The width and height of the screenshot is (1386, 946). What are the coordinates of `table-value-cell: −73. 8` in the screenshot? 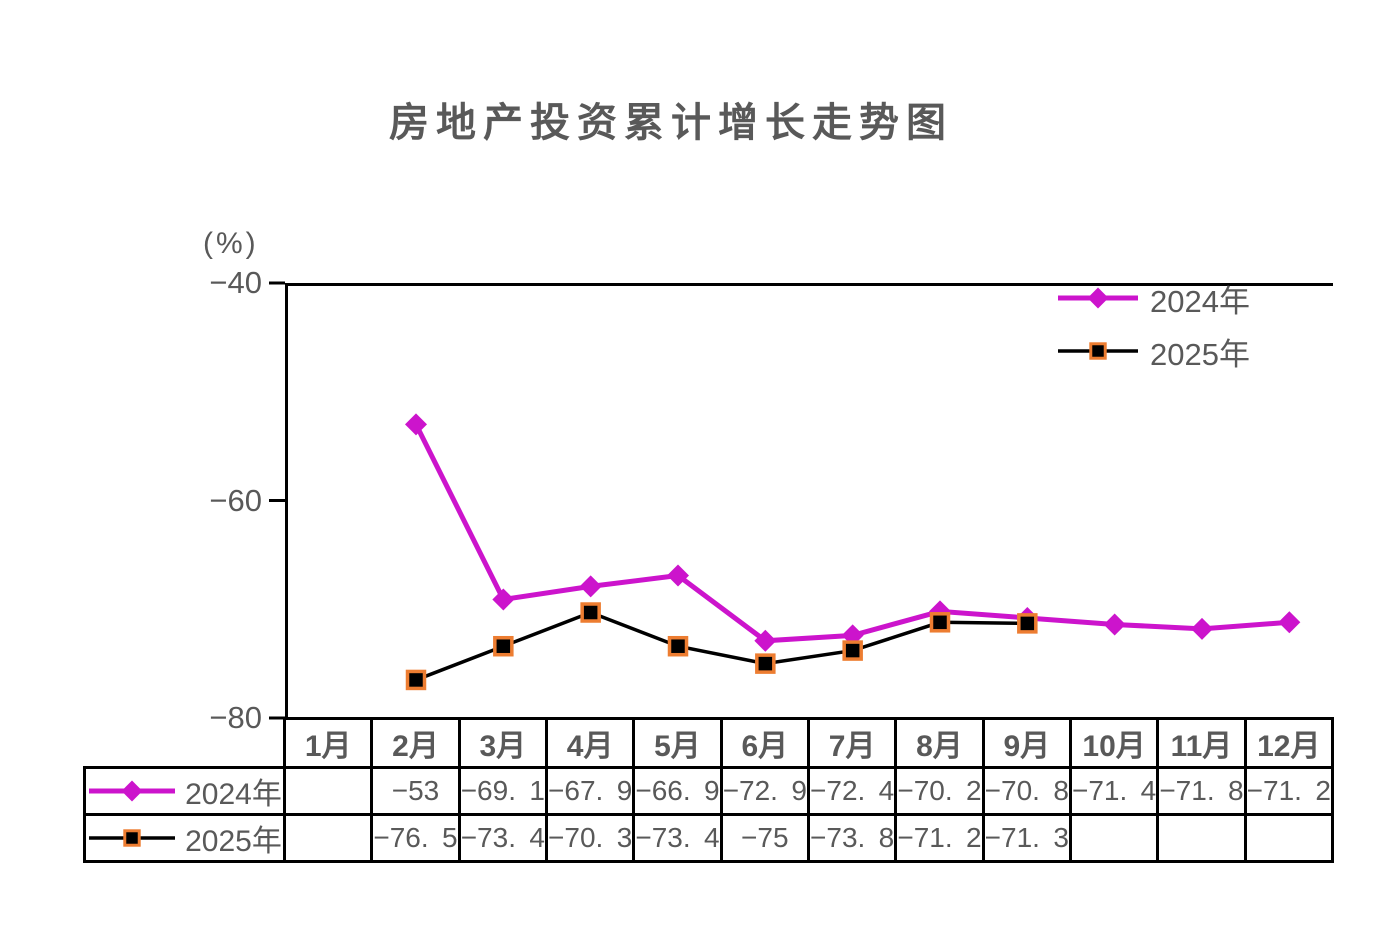 It's located at (852, 838).